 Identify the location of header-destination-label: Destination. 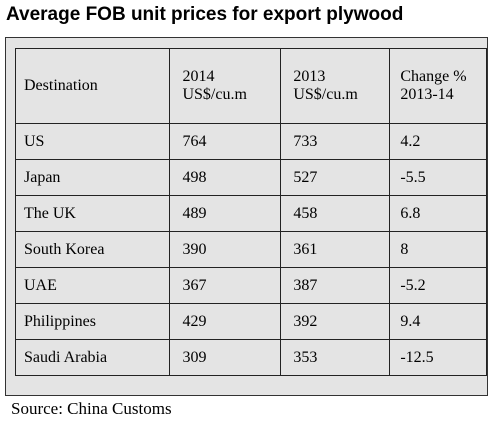
(61, 85).